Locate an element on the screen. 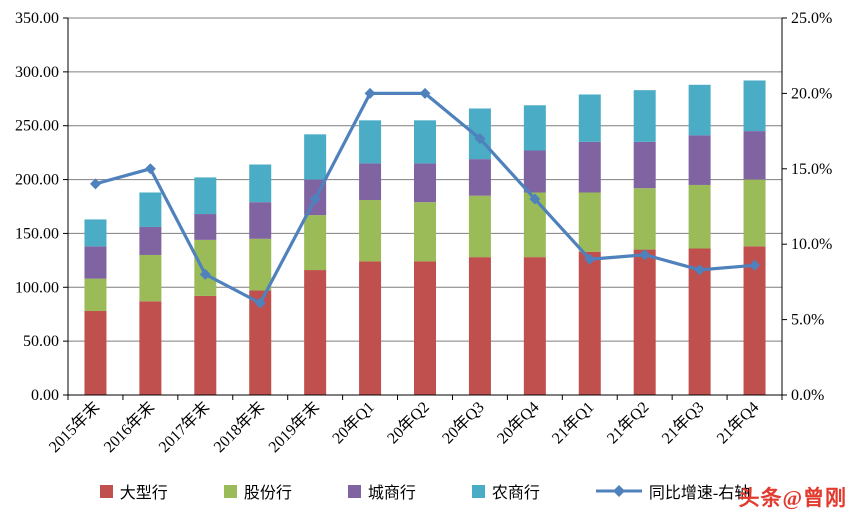 The width and height of the screenshot is (850, 519). x-axis-label: 21年Q1 is located at coordinates (572, 422).